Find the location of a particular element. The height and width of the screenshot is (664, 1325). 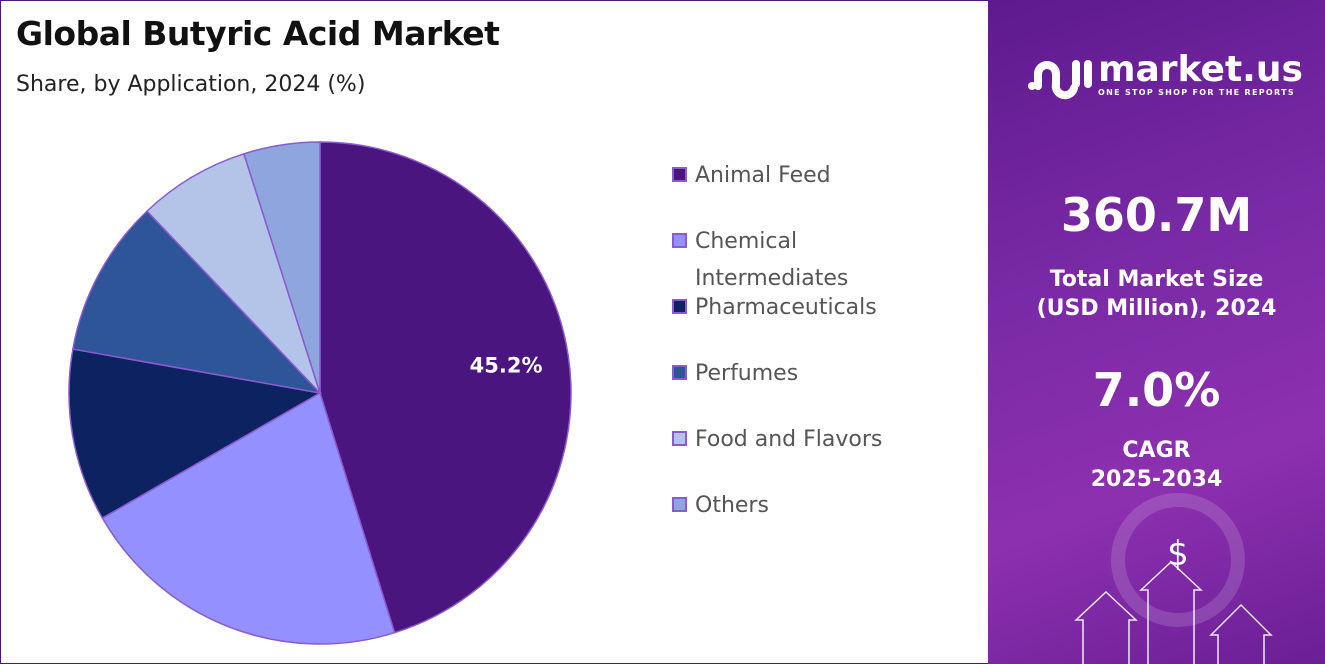

dollar-icon: $ is located at coordinates (1178, 554).